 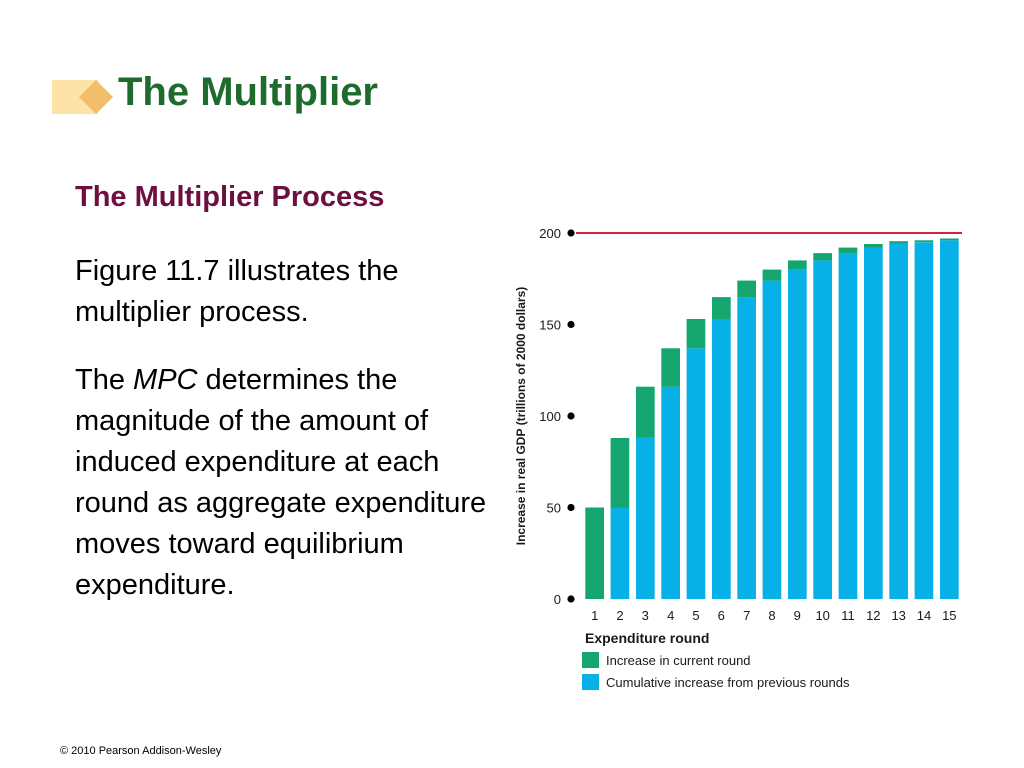 What do you see at coordinates (230, 197) in the screenshot?
I see `section-subtitle: The Multiplier Process` at bounding box center [230, 197].